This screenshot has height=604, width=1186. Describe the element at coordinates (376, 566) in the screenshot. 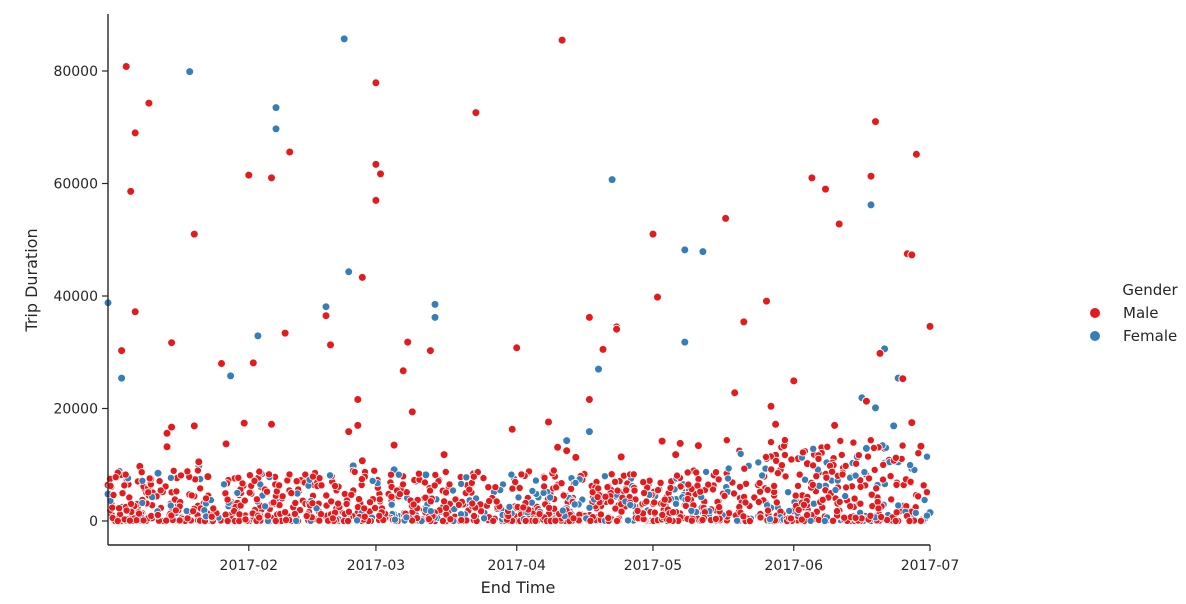

I see `x-tick-label: 2017-03` at that location.